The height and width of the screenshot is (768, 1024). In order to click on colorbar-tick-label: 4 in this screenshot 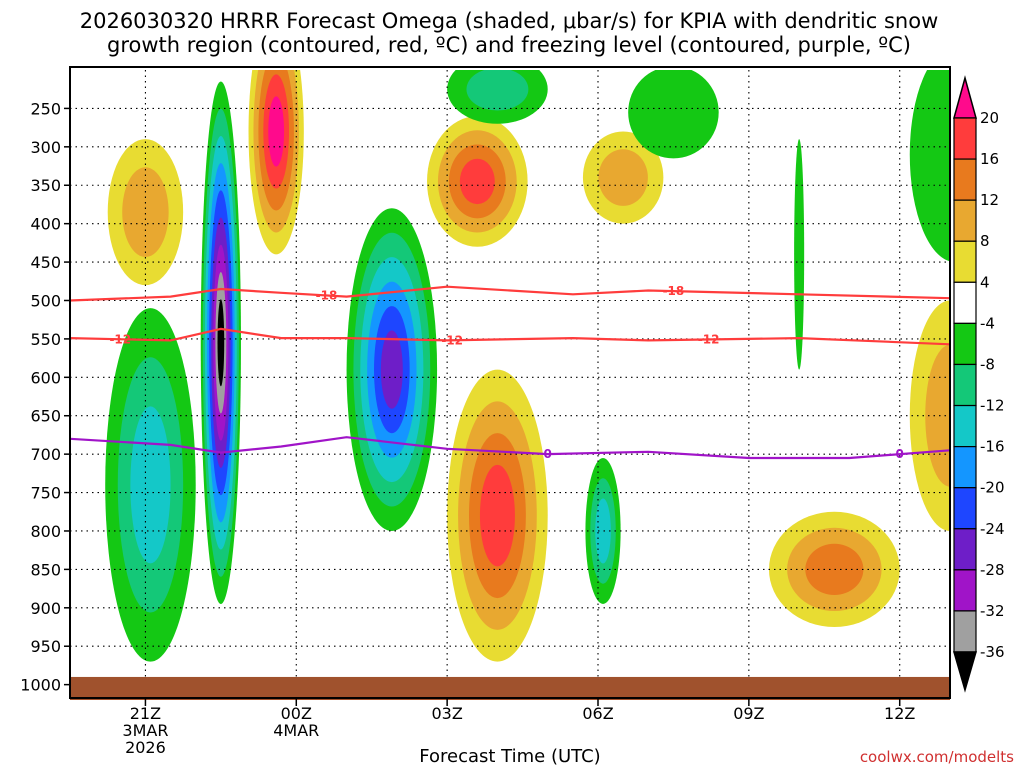, I will do `click(985, 282)`.